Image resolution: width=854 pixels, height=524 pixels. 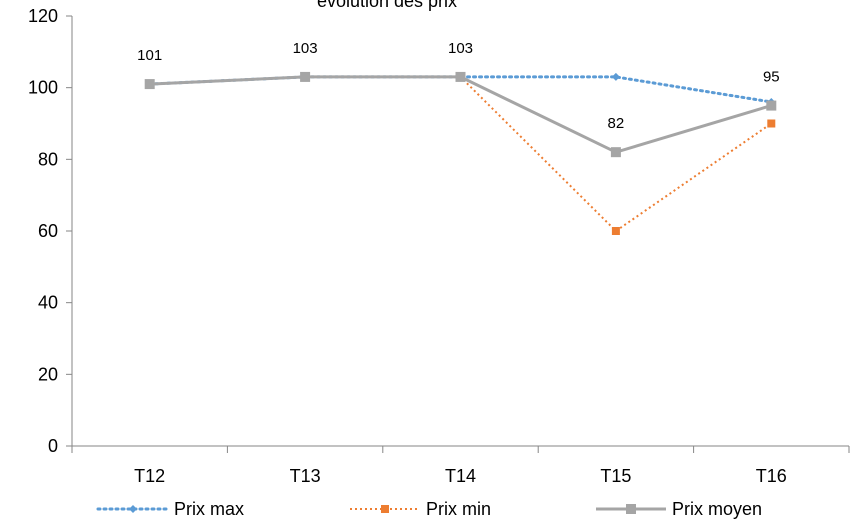 I want to click on x-tick-label: T14, so click(x=460, y=476).